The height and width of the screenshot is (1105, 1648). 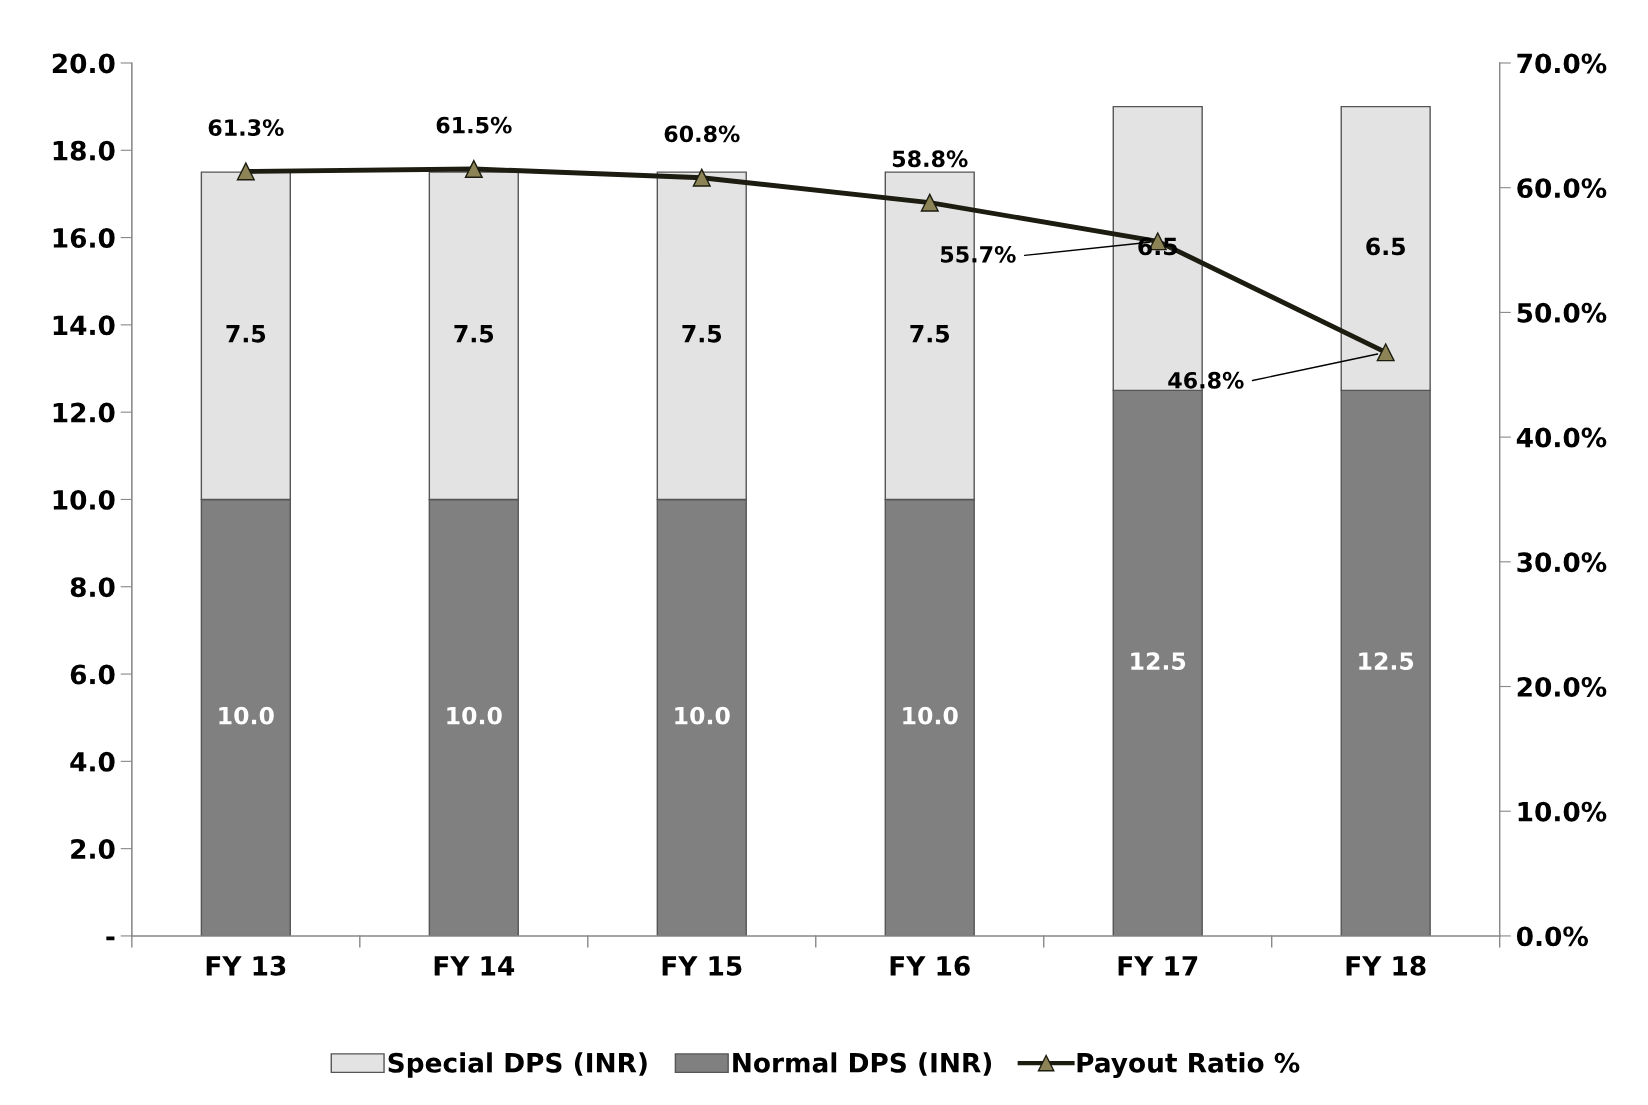 I want to click on y-tick-label: 14.0, so click(x=84, y=325).